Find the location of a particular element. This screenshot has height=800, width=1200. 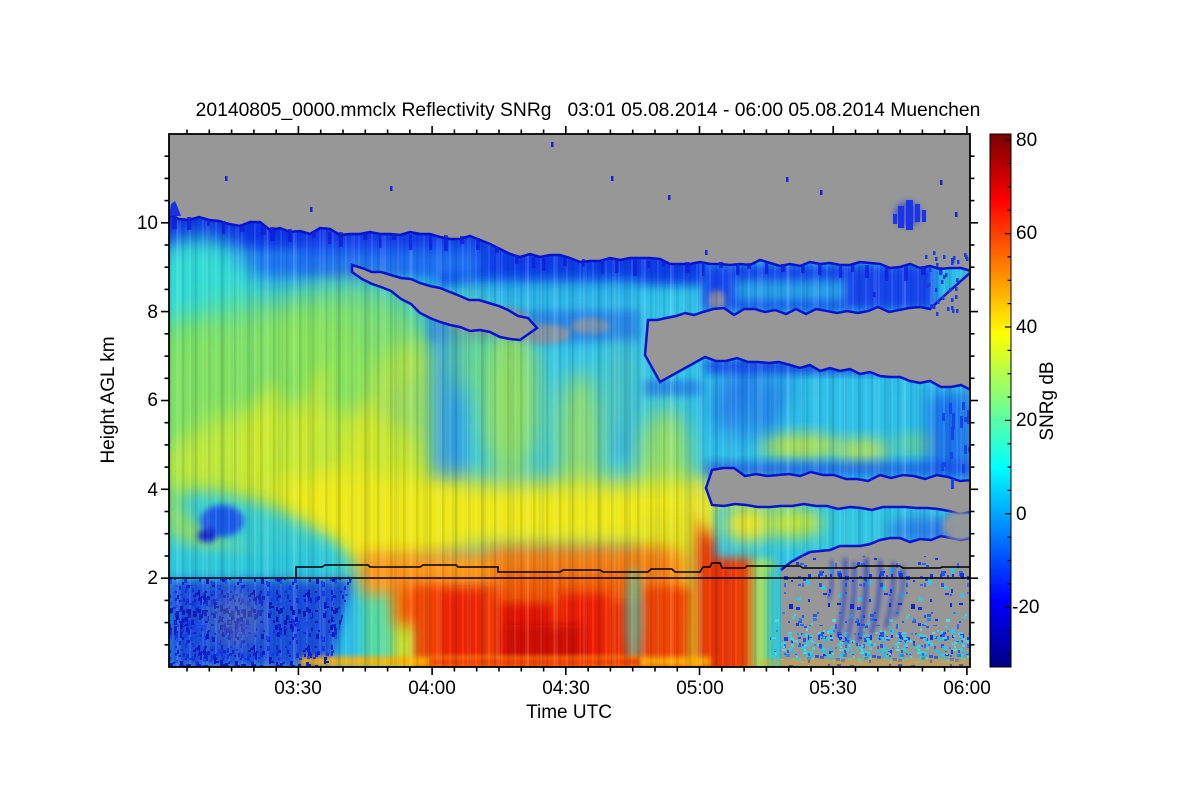

svg-text: 05:30 is located at coordinates (833, 688).